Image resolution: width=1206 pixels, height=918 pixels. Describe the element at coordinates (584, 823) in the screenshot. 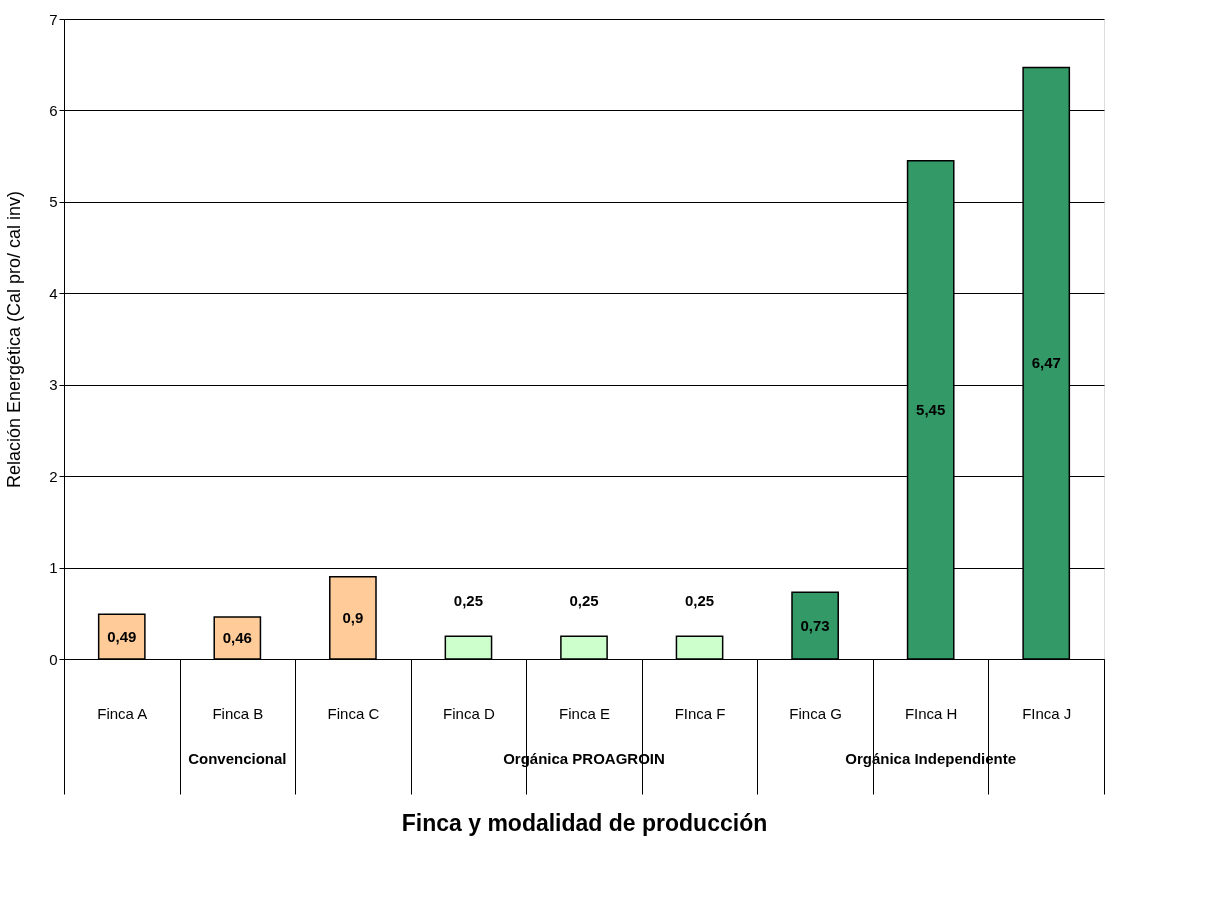

I see `x-axis-title: Finca y modalidad de producción` at that location.